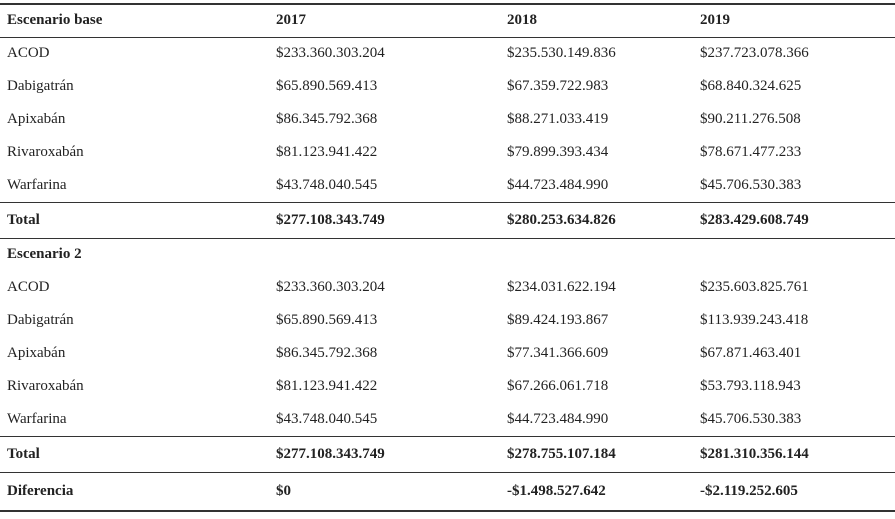 This screenshot has height=519, width=895. Describe the element at coordinates (558, 119) in the screenshot. I see `table-cell: $88.271.033.419` at that location.